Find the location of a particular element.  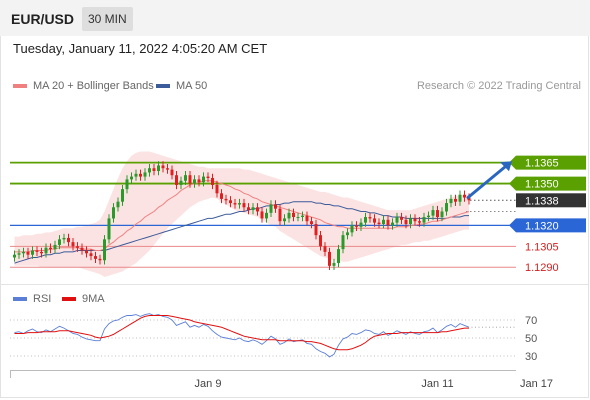

label-box-1.1350 is located at coordinates (547, 183).